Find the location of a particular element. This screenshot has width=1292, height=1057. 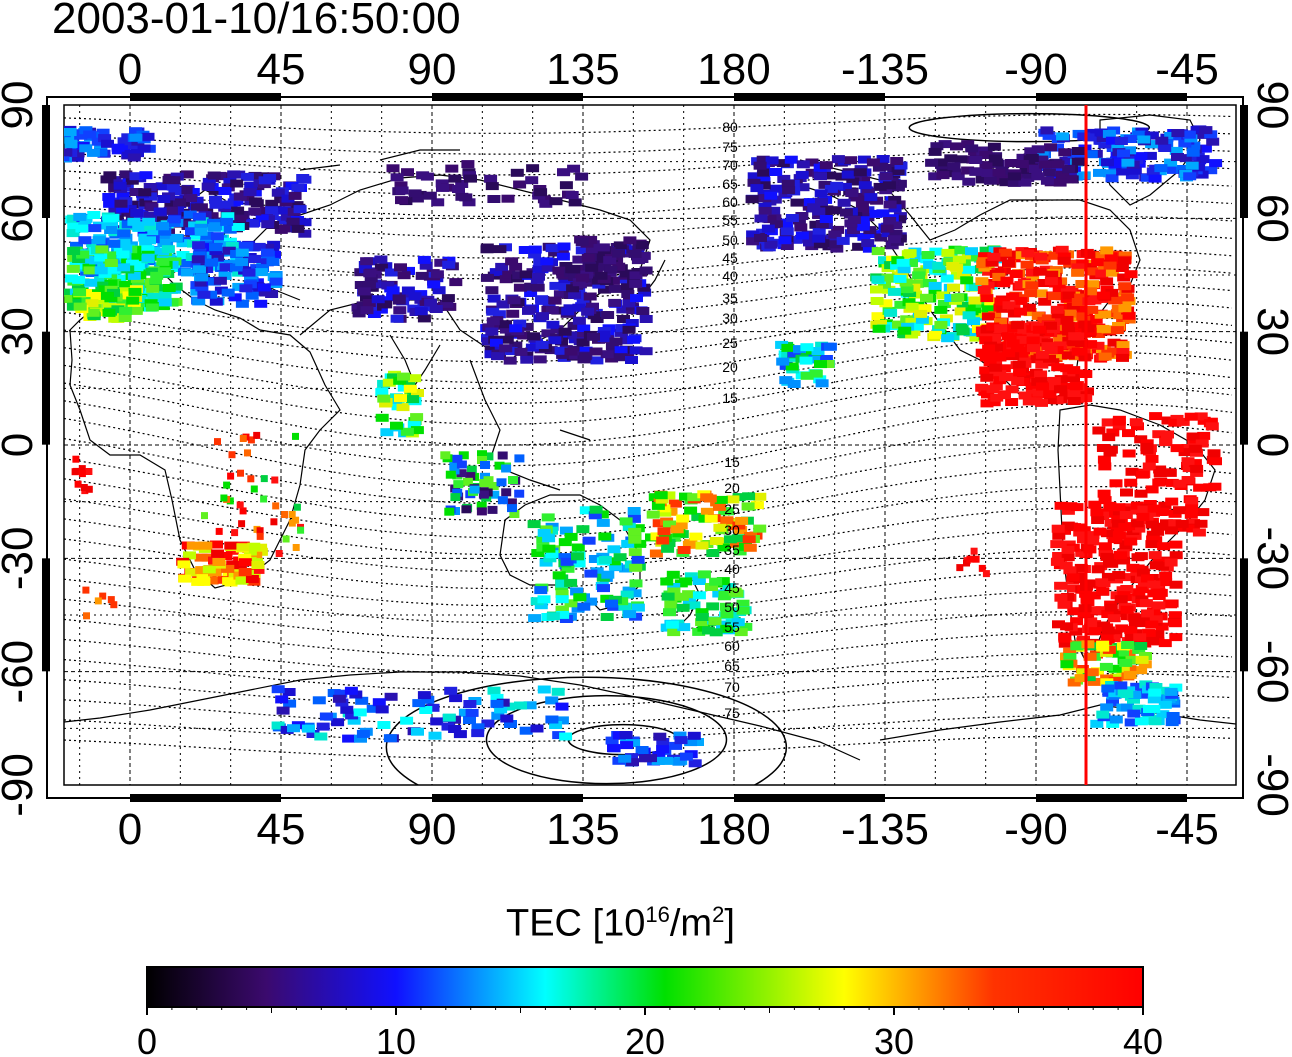

north-oval is located at coordinates (1029, 127).